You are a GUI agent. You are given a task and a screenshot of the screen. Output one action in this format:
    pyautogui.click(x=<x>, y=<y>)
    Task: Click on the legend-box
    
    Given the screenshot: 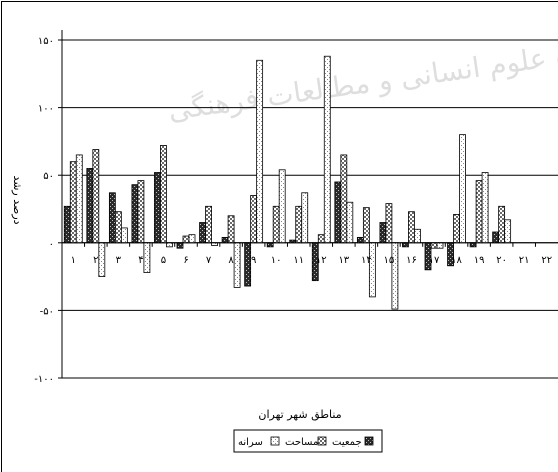 What is the action you would take?
    pyautogui.click(x=308, y=441)
    